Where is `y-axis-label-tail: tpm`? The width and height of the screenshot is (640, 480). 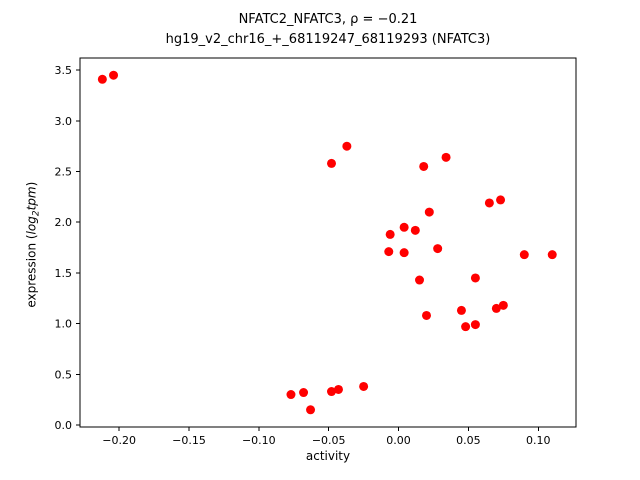
y-axis-label-tail: tpm is located at coordinates (31, 198).